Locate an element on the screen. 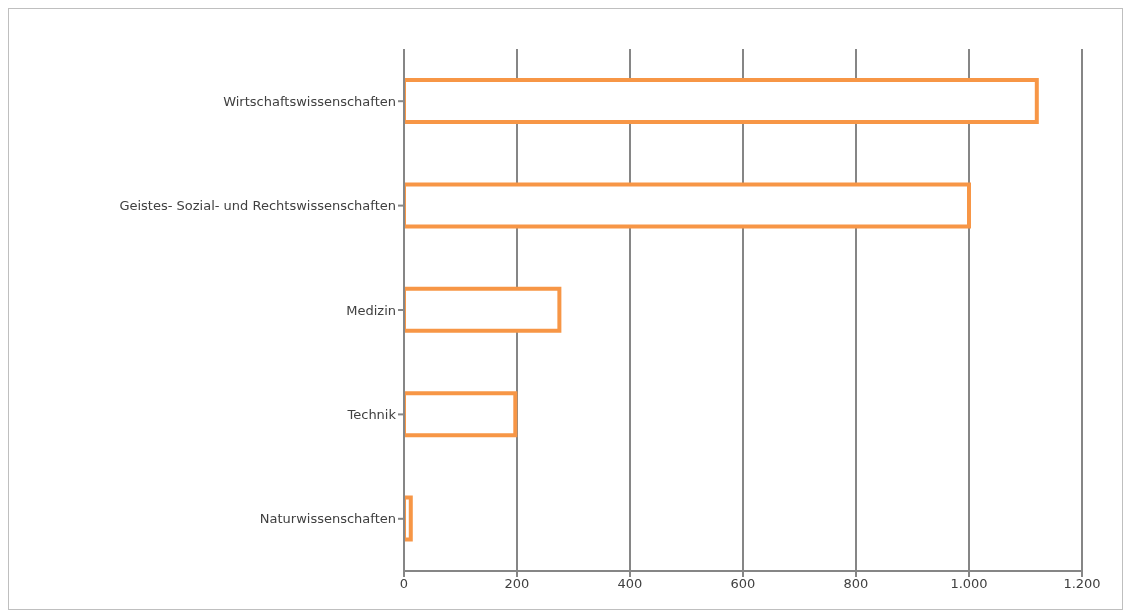 This screenshot has height=610, width=1131. x-tick-label: 400 is located at coordinates (630, 584).